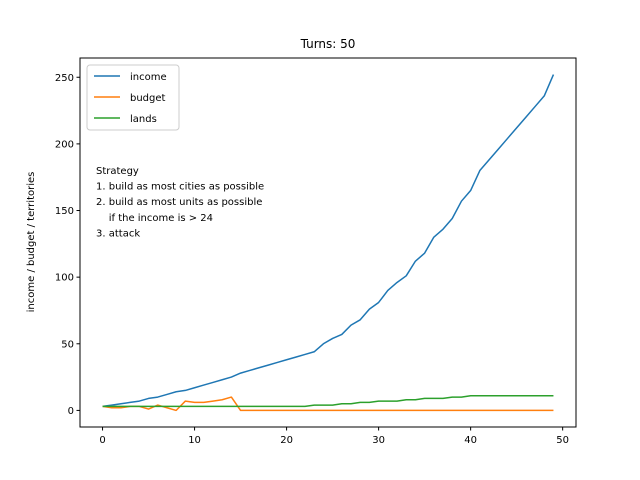 This screenshot has width=640, height=480. Describe the element at coordinates (470, 440) in the screenshot. I see `x-tick-label: 40` at that location.